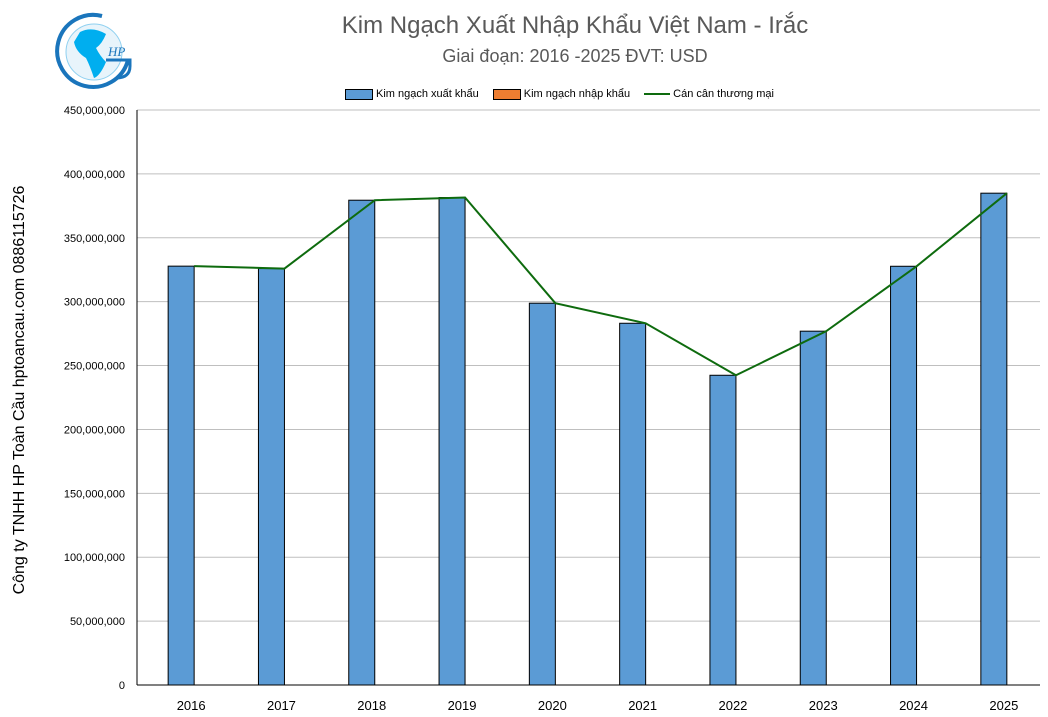 The width and height of the screenshot is (1048, 717). I want to click on x-tick-label: 2019, so click(462, 705).